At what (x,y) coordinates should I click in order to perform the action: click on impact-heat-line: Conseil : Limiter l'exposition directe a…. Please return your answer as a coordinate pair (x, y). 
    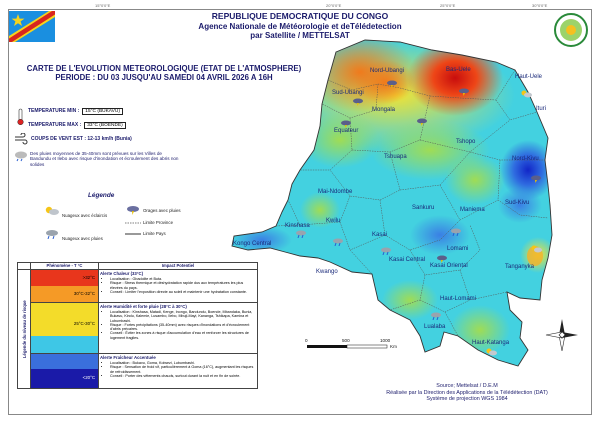
    Looking at the image, I should click on (183, 292).